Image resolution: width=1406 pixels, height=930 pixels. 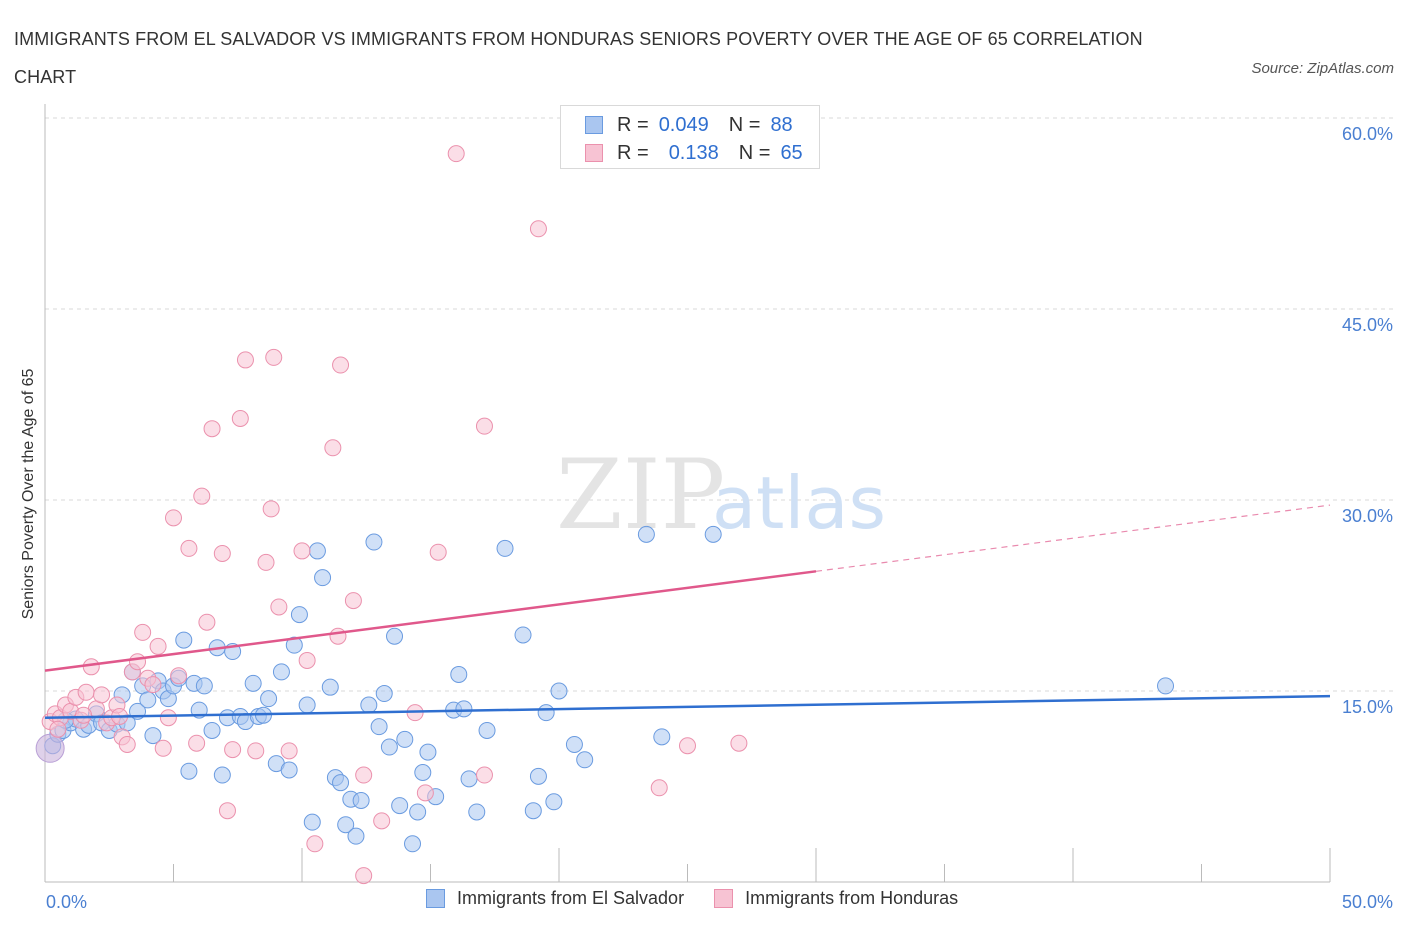 I want to click on bottom-legend-swatch-salvador, so click(x=435, y=898).